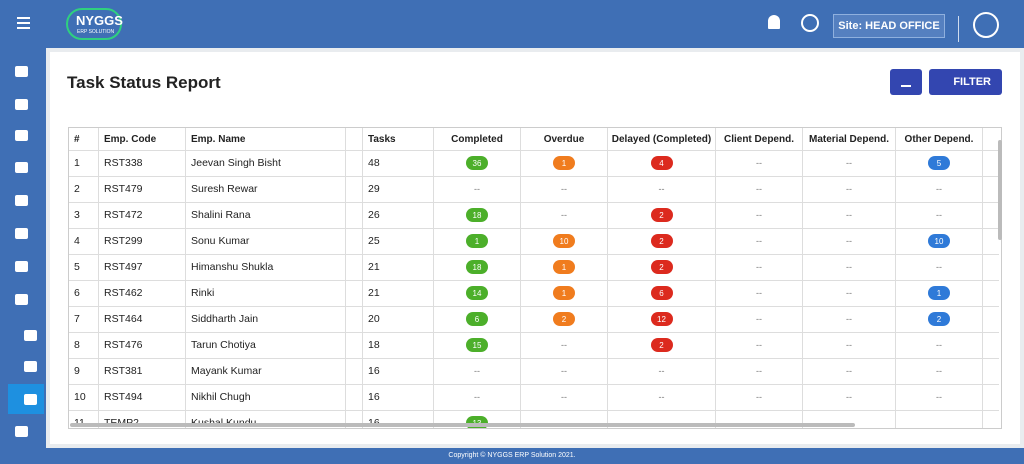 The image size is (1024, 464). I want to click on top-bar: NYGGS ERP SOLUTION Site: HEAD OFFICE, so click(512, 24).